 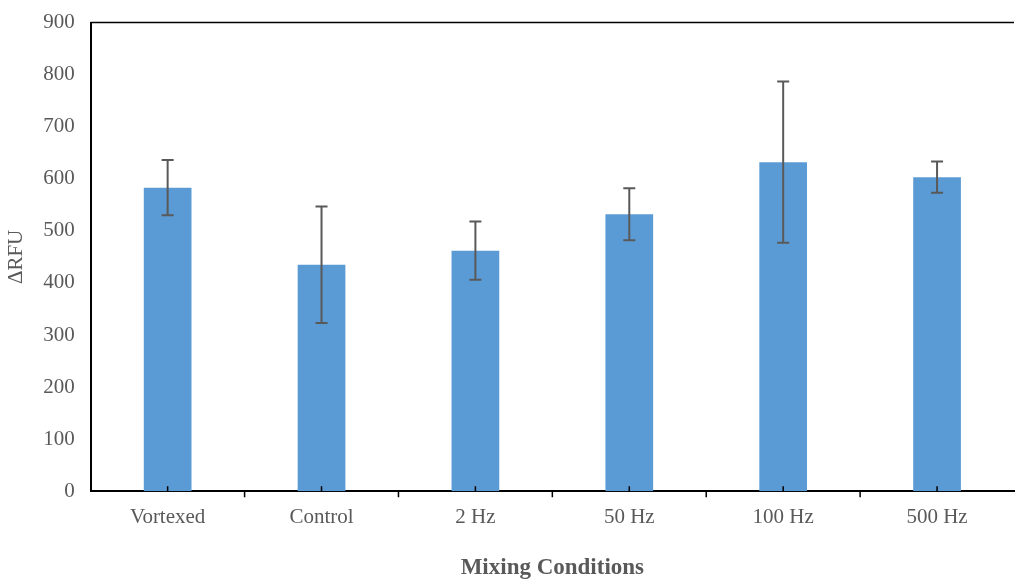 What do you see at coordinates (937, 516) in the screenshot?
I see `x-tick-label: 500 Hz` at bounding box center [937, 516].